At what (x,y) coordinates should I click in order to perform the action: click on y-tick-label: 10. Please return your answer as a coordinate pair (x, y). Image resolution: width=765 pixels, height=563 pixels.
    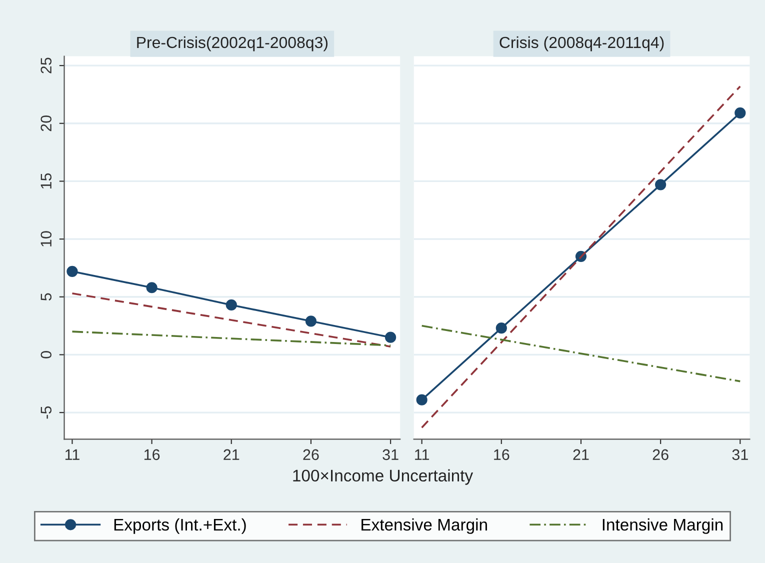
    Looking at the image, I should click on (46, 238).